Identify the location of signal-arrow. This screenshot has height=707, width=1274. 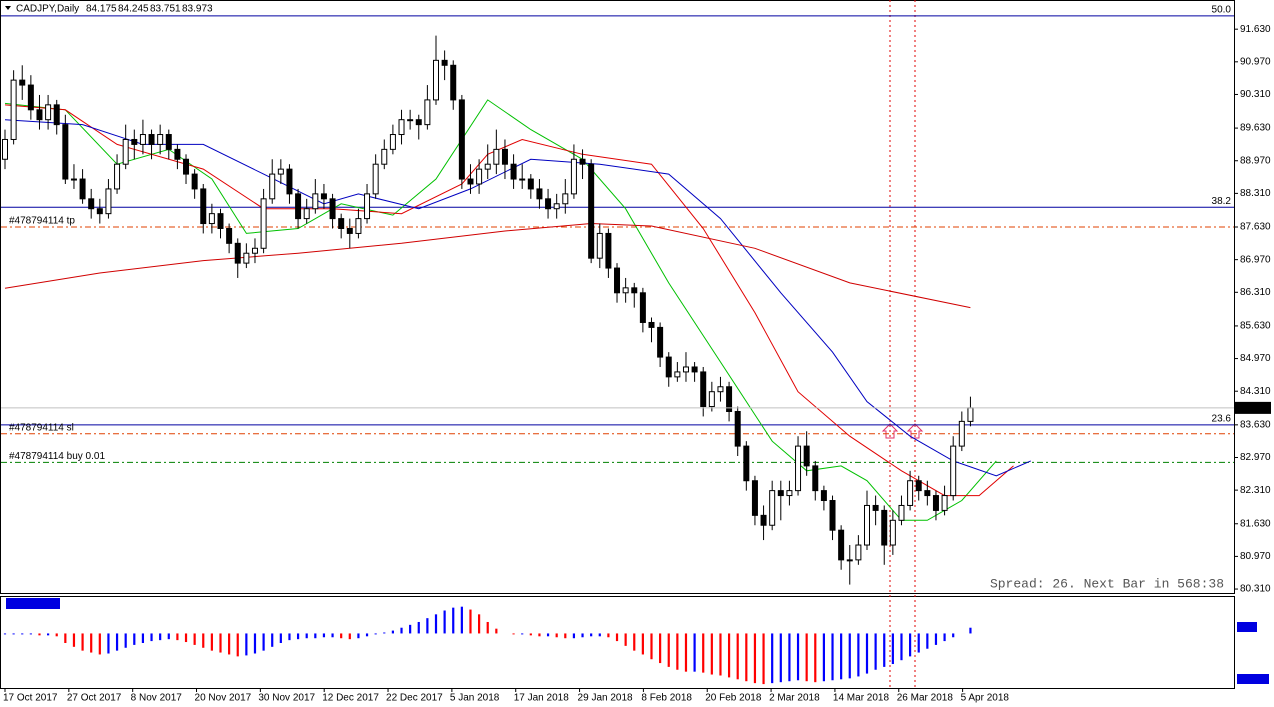
(890, 431).